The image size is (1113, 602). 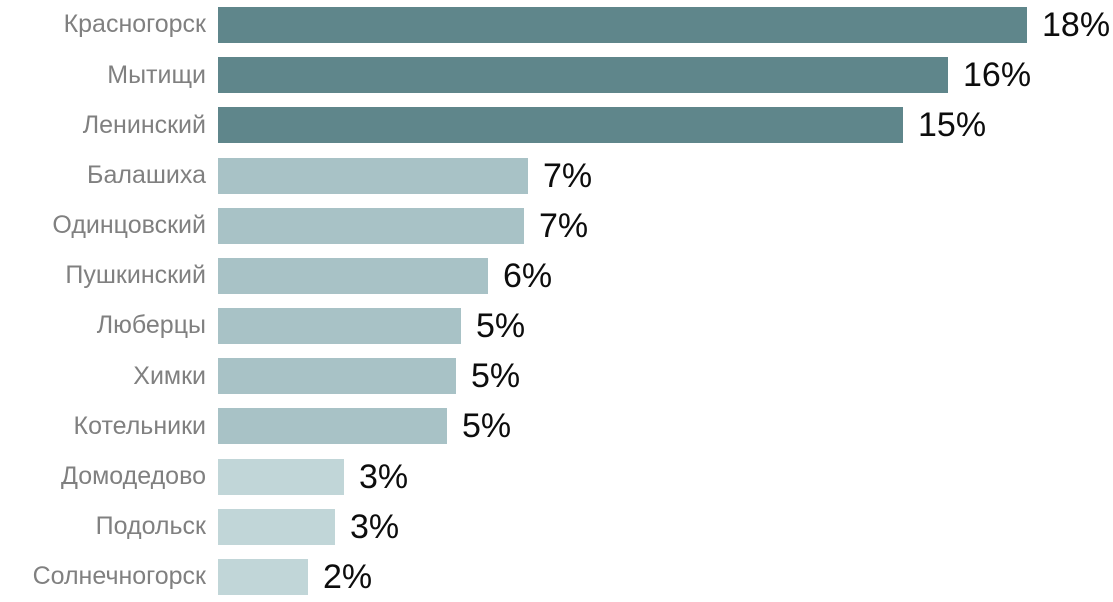 I want to click on value-label: 16%, so click(x=997, y=75).